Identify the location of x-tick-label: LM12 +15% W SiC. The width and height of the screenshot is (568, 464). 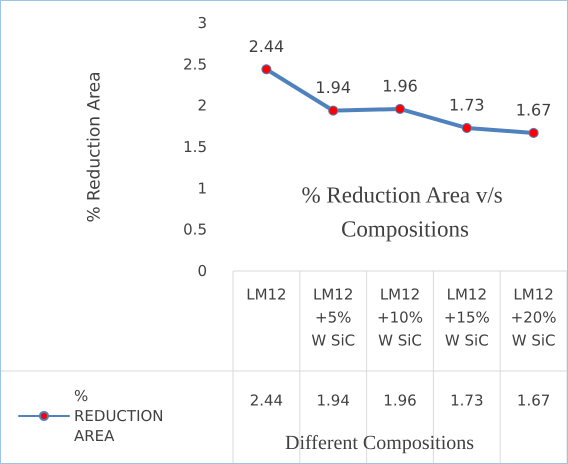
(467, 318).